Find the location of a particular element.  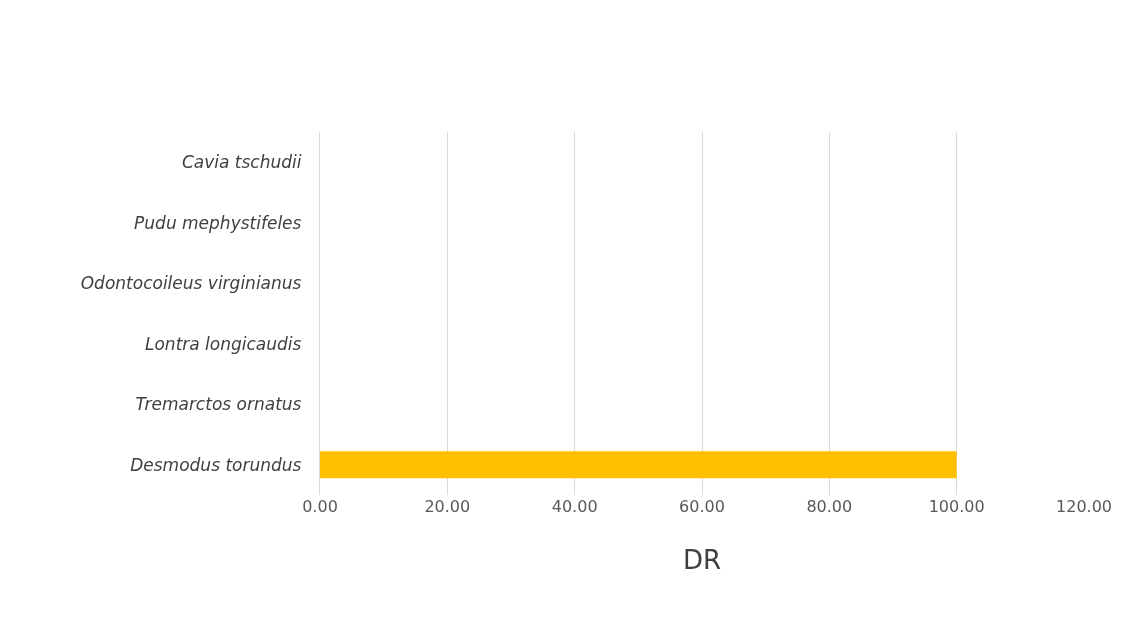

x-tick-label: 0.00 is located at coordinates (320, 506).